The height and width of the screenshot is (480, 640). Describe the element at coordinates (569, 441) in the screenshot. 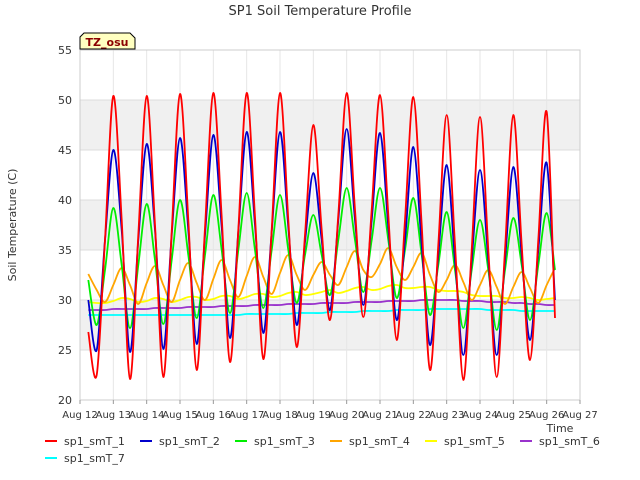

I see `legend-label: sp1_smT_6` at that location.